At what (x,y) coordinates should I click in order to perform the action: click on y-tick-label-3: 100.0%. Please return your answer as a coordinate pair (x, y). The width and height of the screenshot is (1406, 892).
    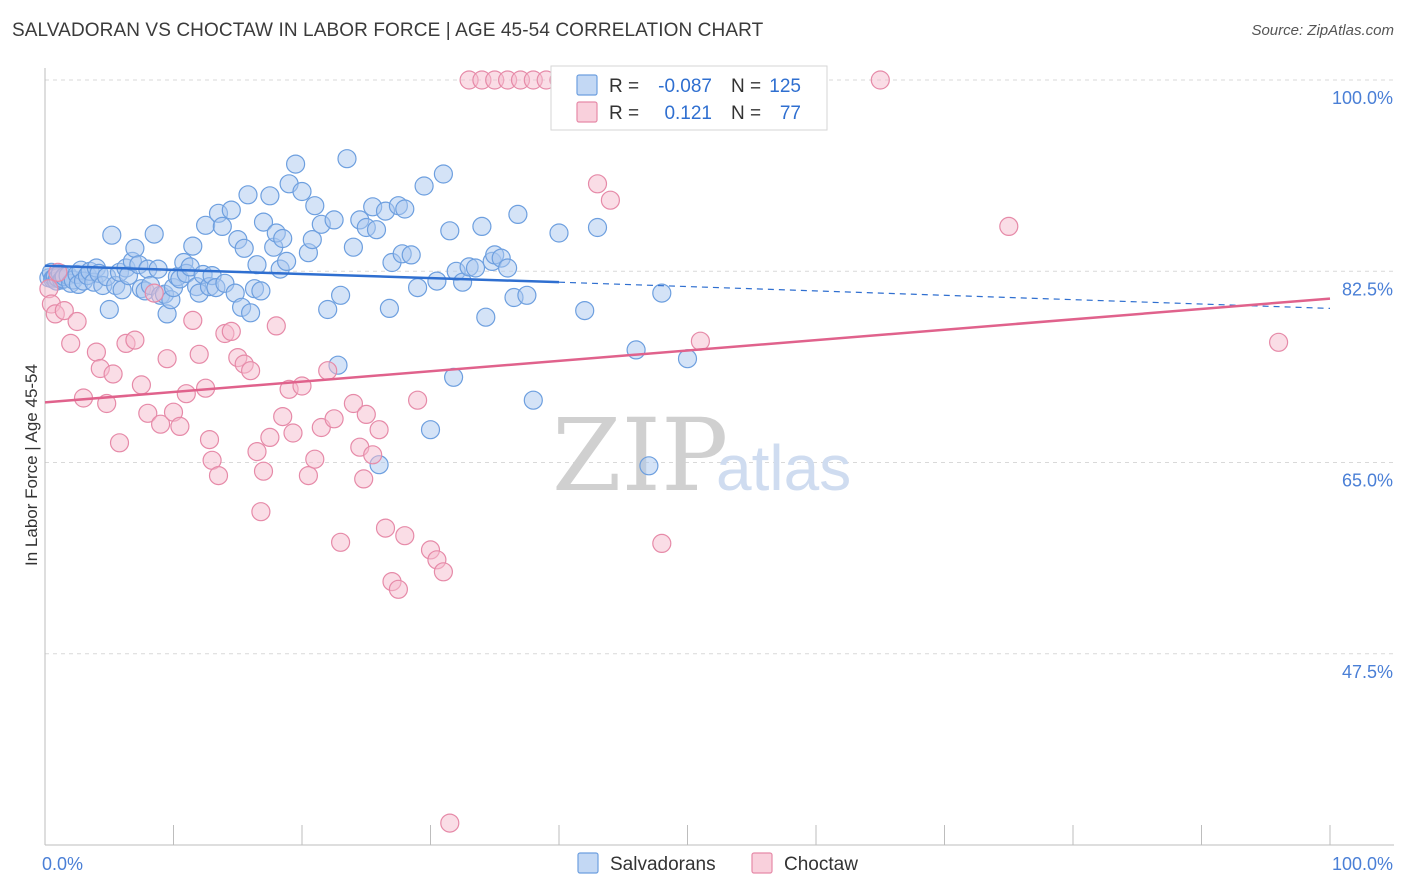
    Looking at the image, I should click on (1362, 98).